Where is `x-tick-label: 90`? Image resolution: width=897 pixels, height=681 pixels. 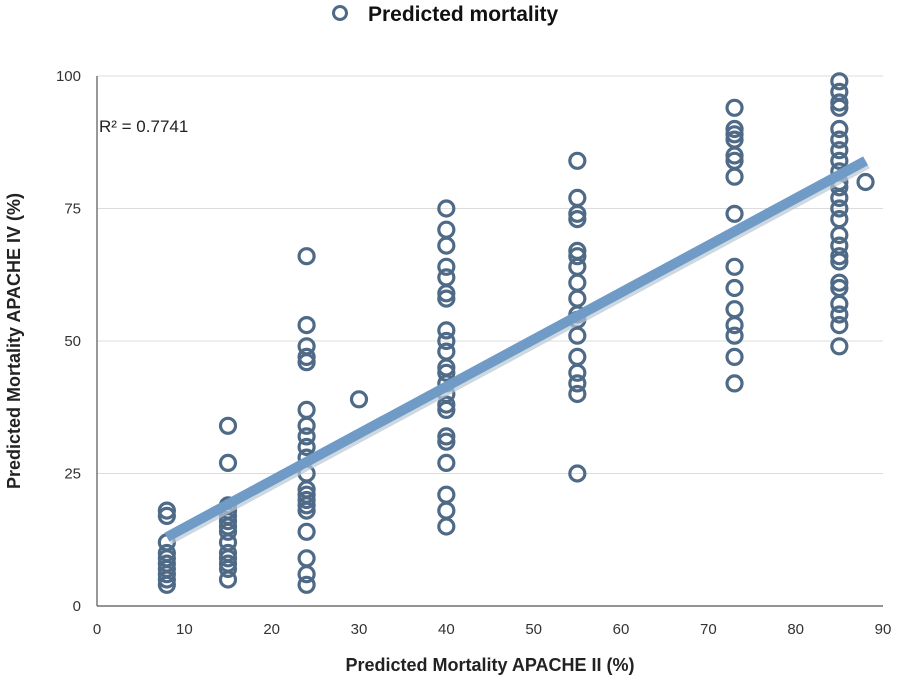 x-tick-label: 90 is located at coordinates (883, 629).